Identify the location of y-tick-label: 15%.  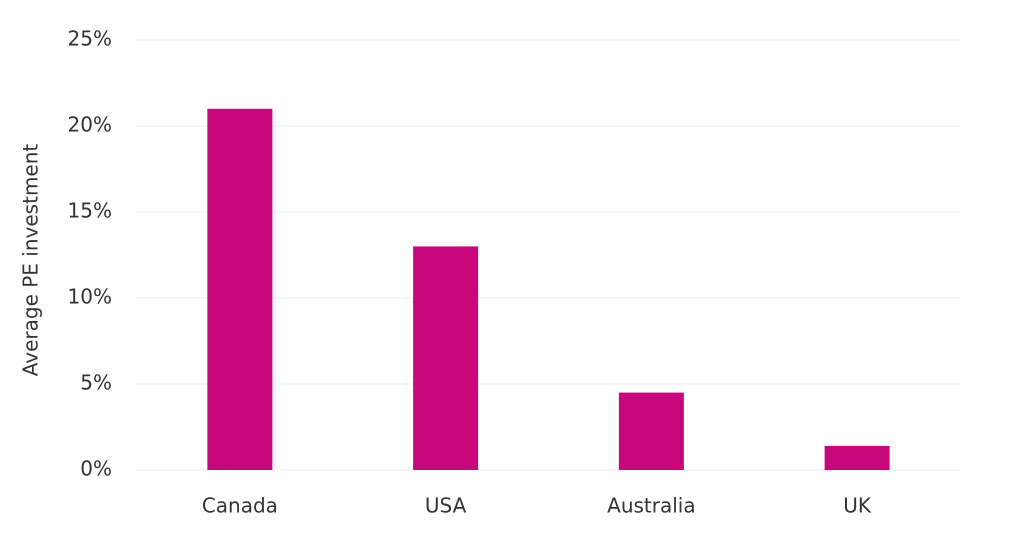
(90, 211).